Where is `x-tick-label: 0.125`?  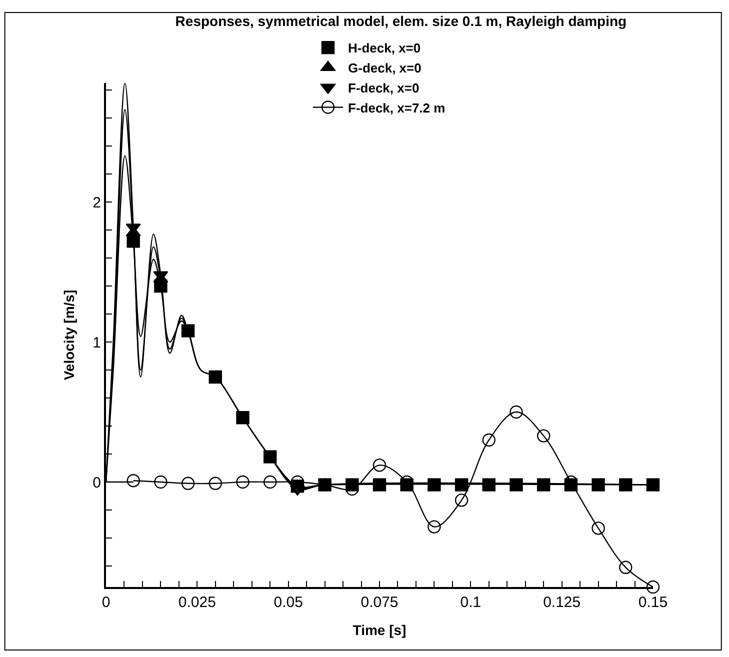
x-tick-label: 0.125 is located at coordinates (562, 602).